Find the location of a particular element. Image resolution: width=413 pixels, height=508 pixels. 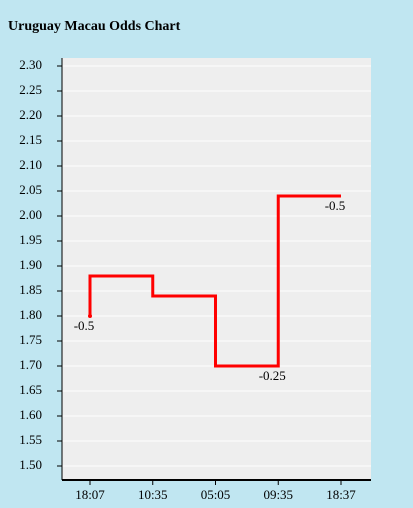

y-tick-label: 1.90 is located at coordinates (30, 264).